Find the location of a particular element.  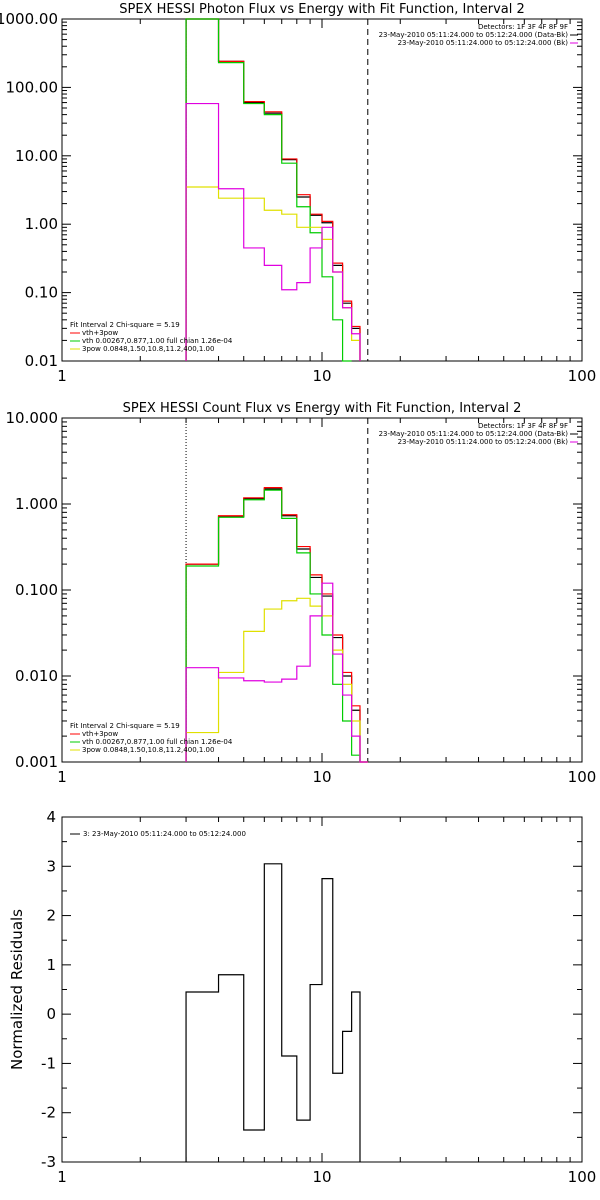

y-tick-label: -3 is located at coordinates (48, 1162).